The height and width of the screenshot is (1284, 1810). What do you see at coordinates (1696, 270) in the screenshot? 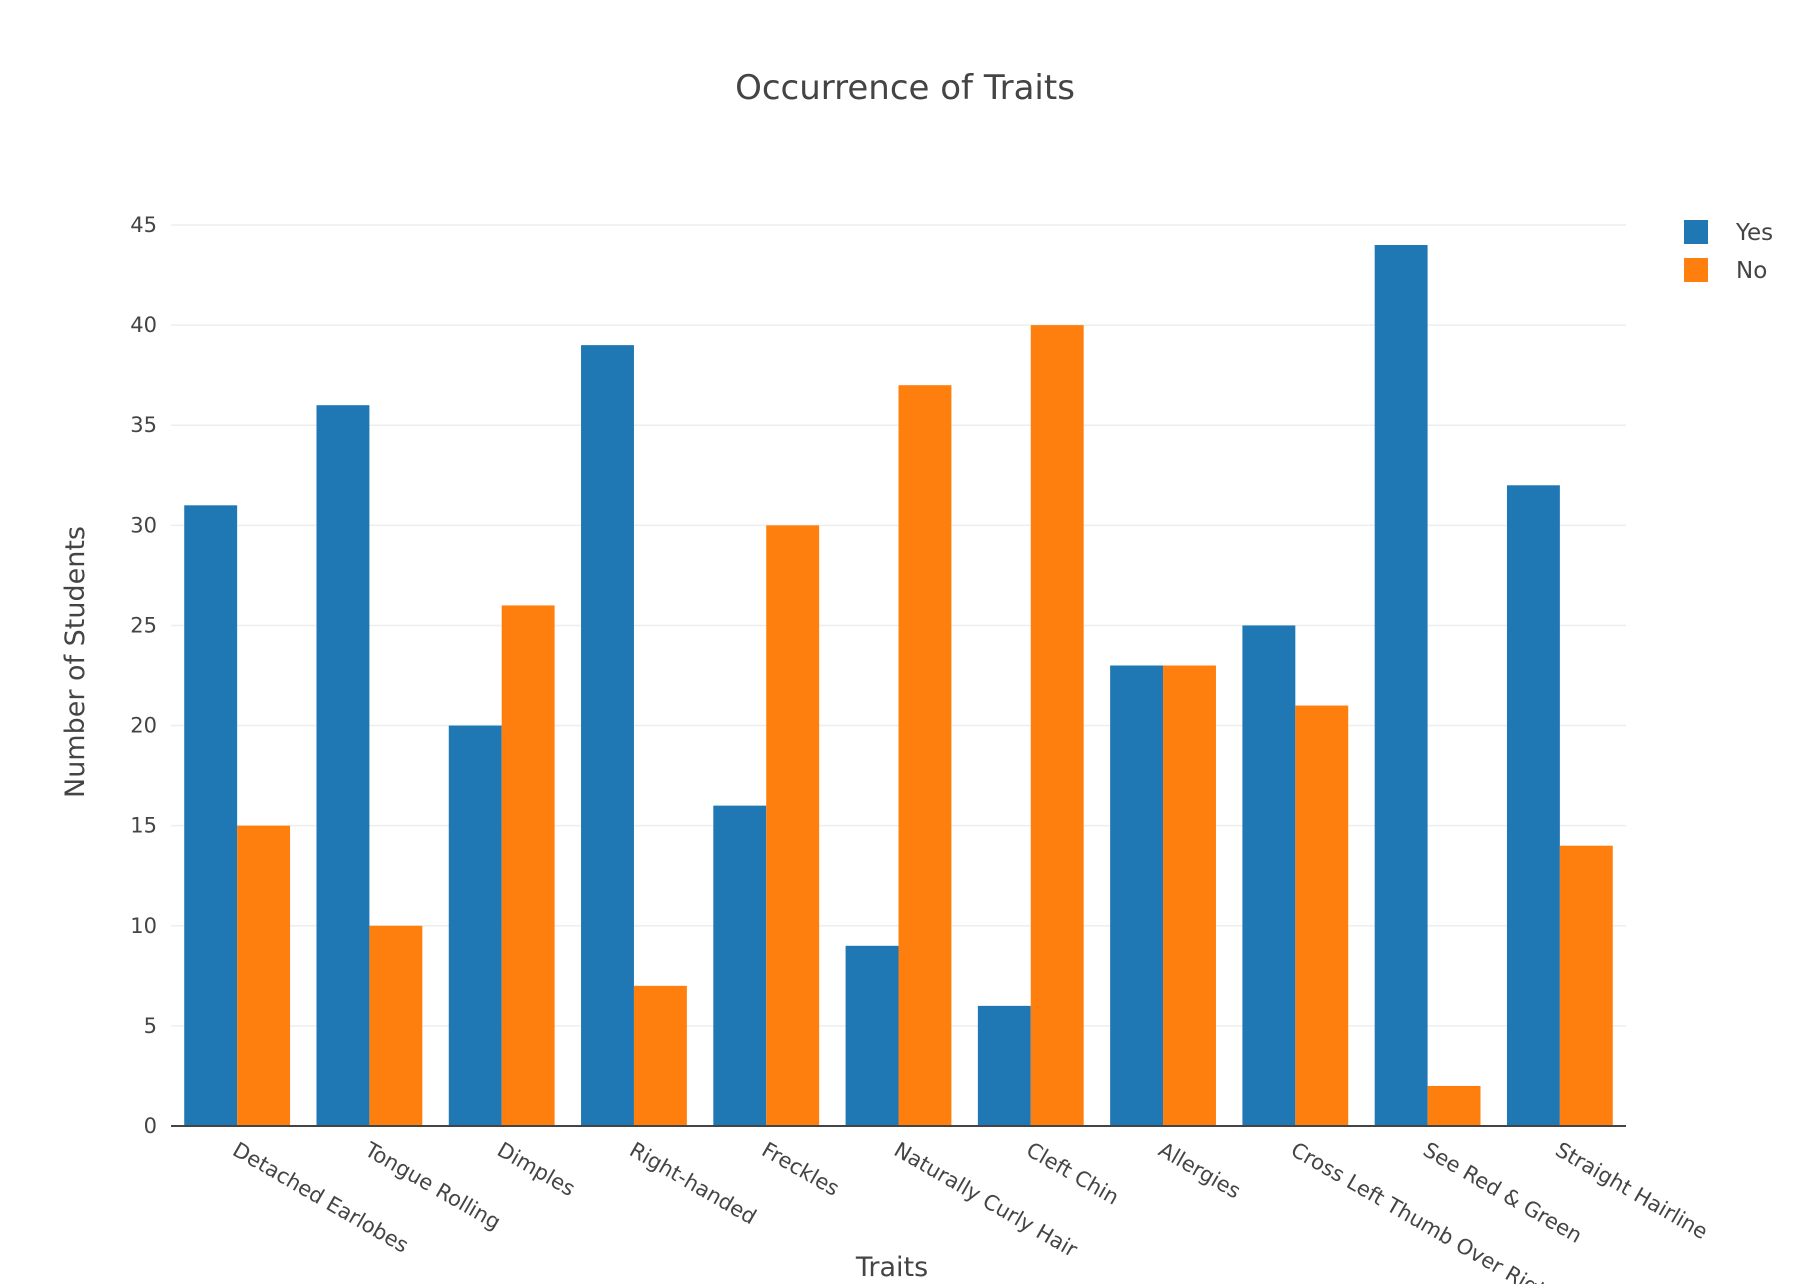
I see `legend-swatch-no` at bounding box center [1696, 270].